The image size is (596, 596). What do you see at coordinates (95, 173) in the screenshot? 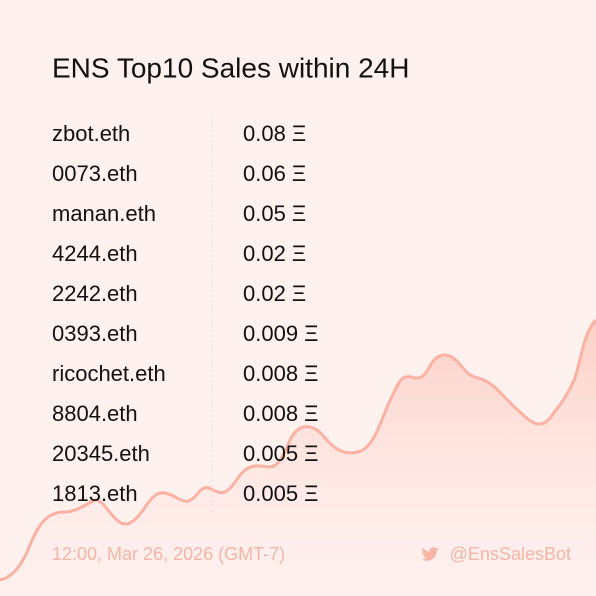
I see `sale-name: 0073.eth` at bounding box center [95, 173].